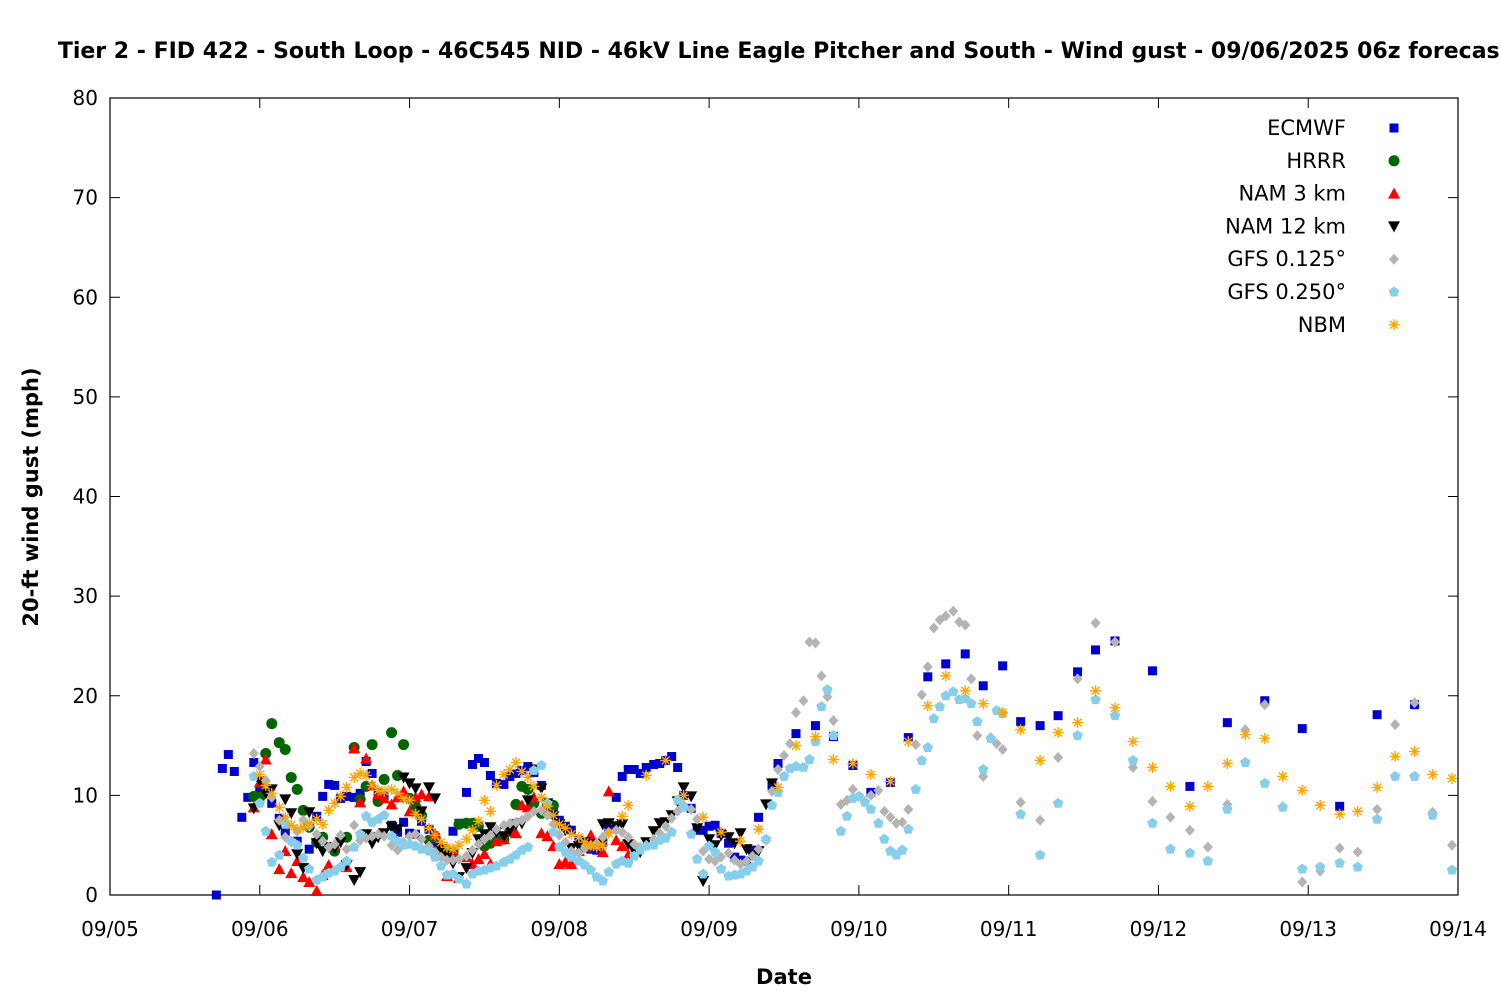 This screenshot has width=1500, height=1000. I want to click on y-tick-label: 0, so click(91, 895).